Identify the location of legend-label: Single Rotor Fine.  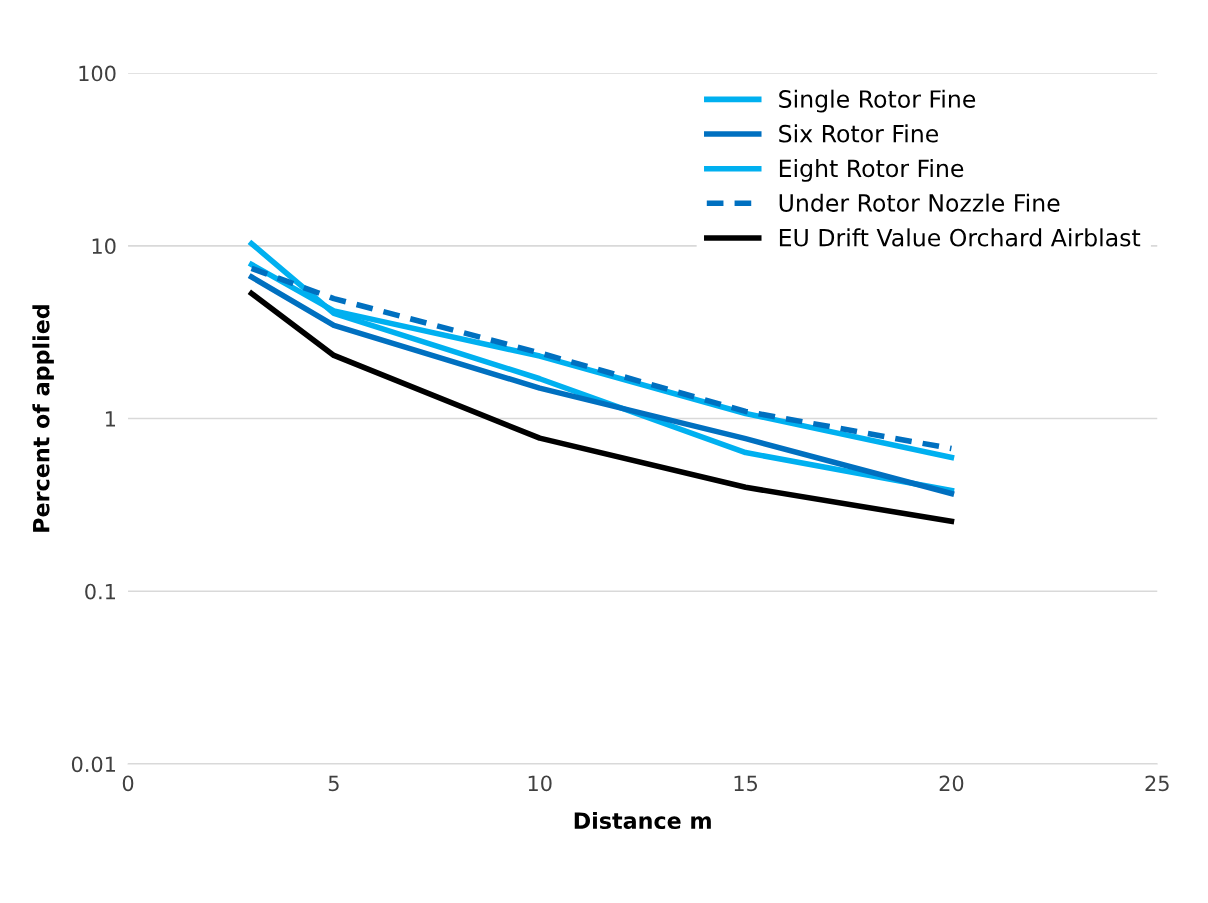
(877, 101).